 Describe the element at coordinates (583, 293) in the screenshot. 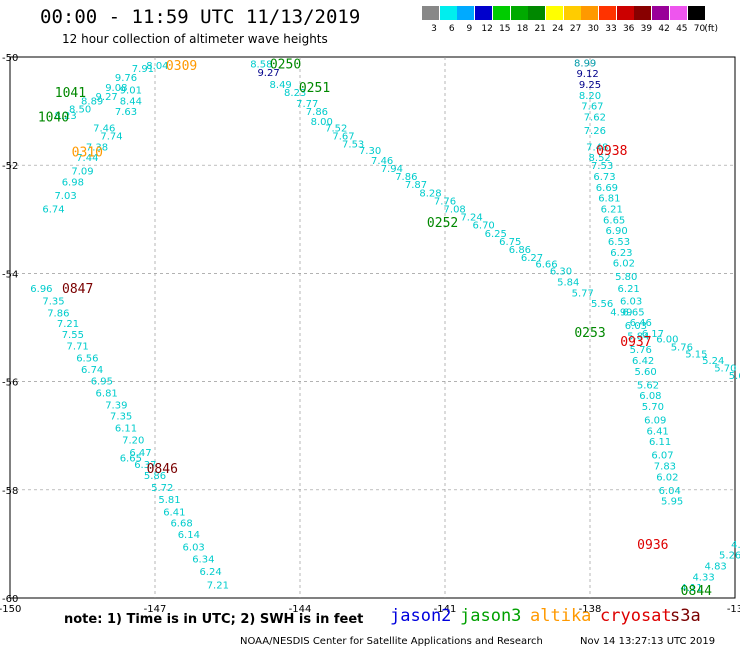

I see `swh-value: 5.77` at that location.